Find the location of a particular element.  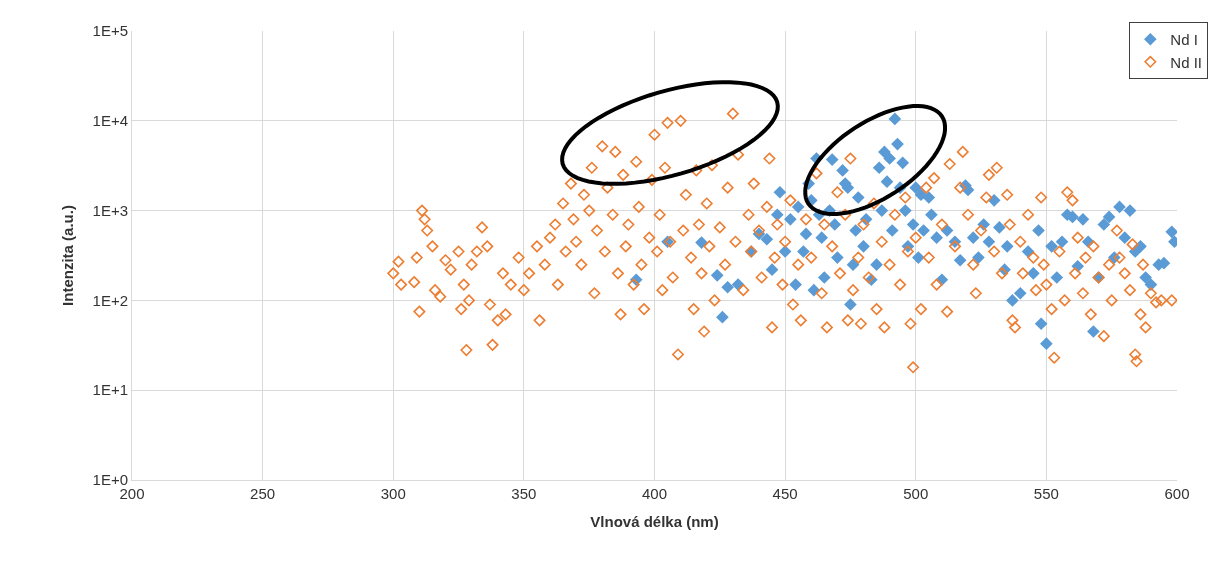

x-tick-label: 600 is located at coordinates (1177, 493).